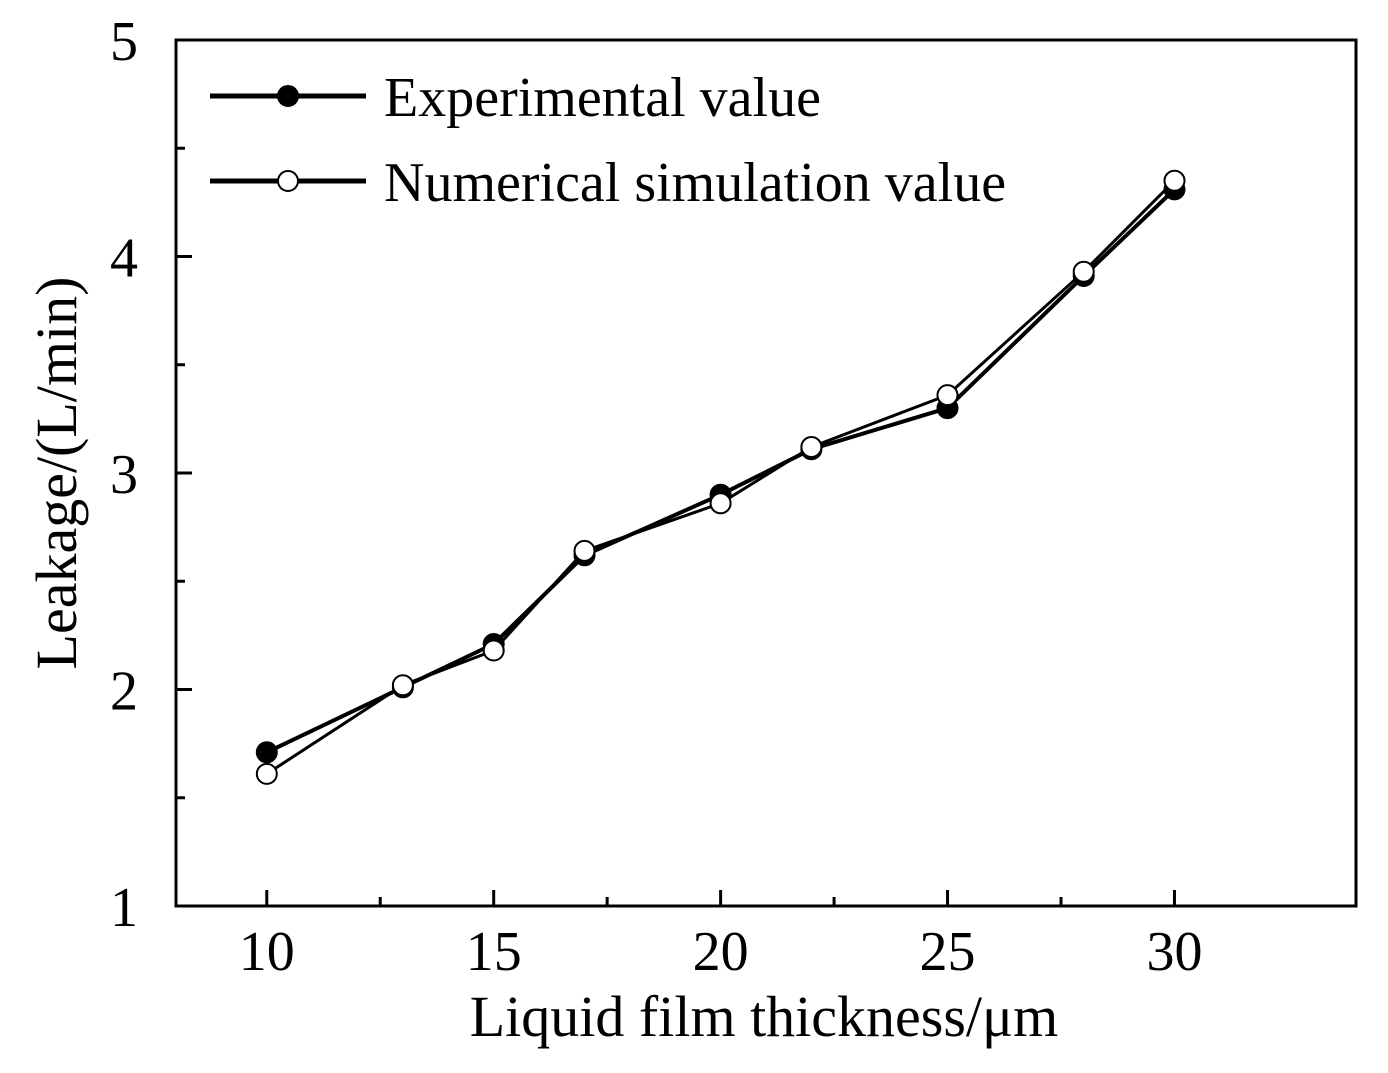  What do you see at coordinates (721, 952) in the screenshot?
I see `x-tick-label: 20` at bounding box center [721, 952].